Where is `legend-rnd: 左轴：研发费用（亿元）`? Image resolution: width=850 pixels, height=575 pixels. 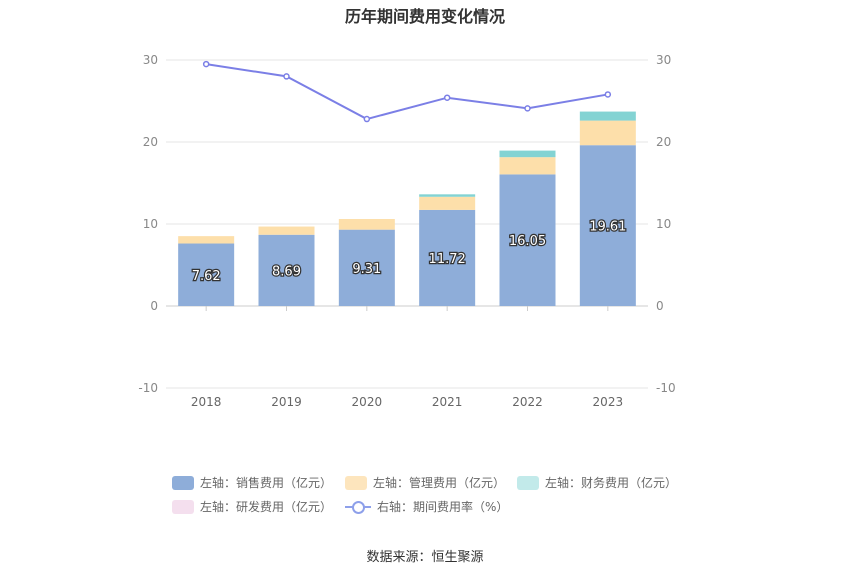
legend-rnd: 左轴：研发费用（亿元） is located at coordinates (252, 506).